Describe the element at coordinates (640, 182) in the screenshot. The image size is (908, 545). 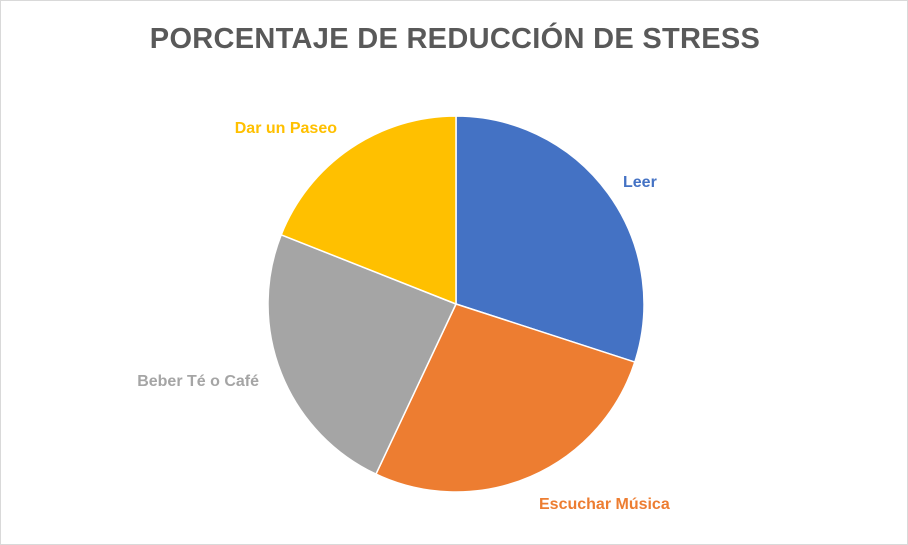
I see `slice-label-0: Leer` at that location.